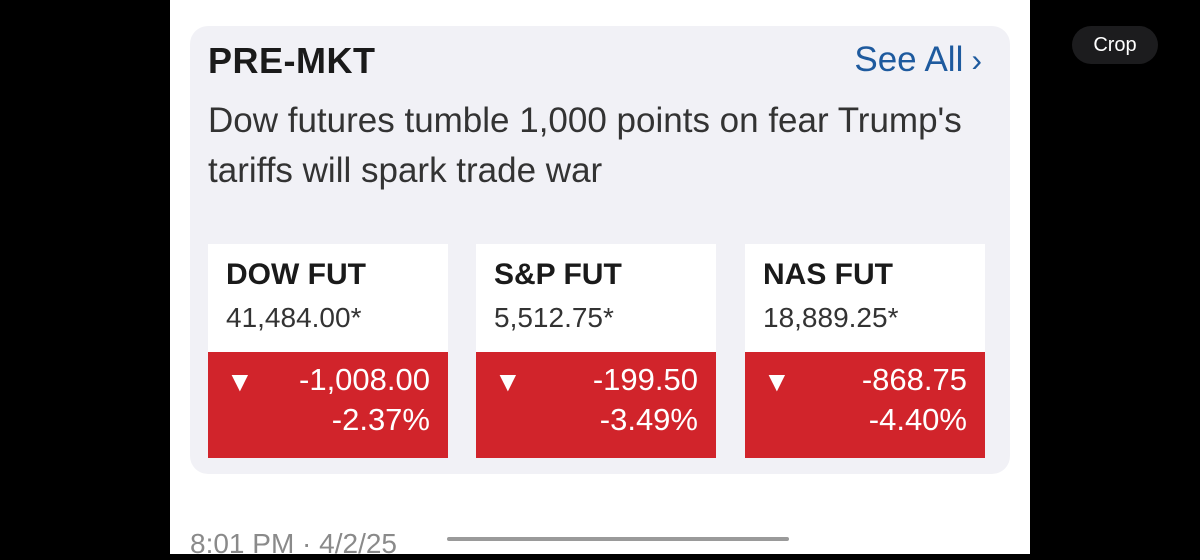  Describe the element at coordinates (596, 351) in the screenshot. I see `futures-tile-sp: S&P FUT 5,512.75* ▼ -199.50 -3.49%` at that location.